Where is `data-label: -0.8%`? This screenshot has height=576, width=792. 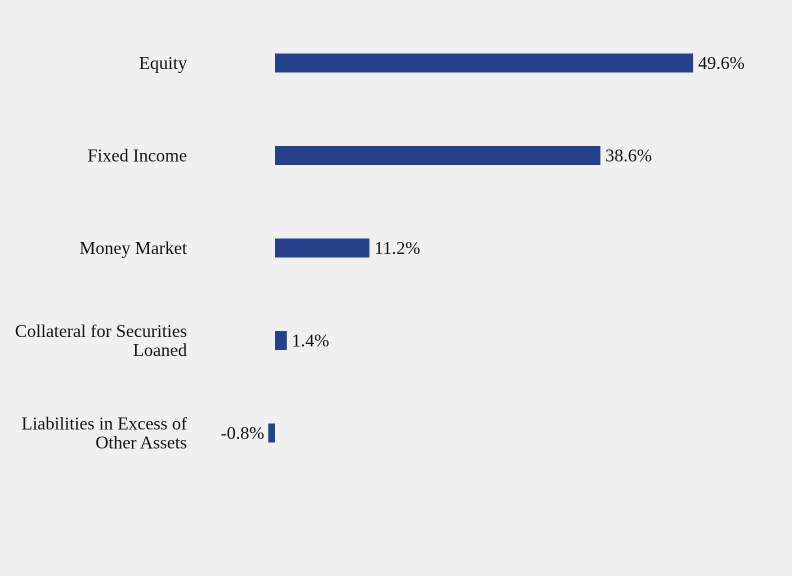 data-label: -0.8% is located at coordinates (243, 433).